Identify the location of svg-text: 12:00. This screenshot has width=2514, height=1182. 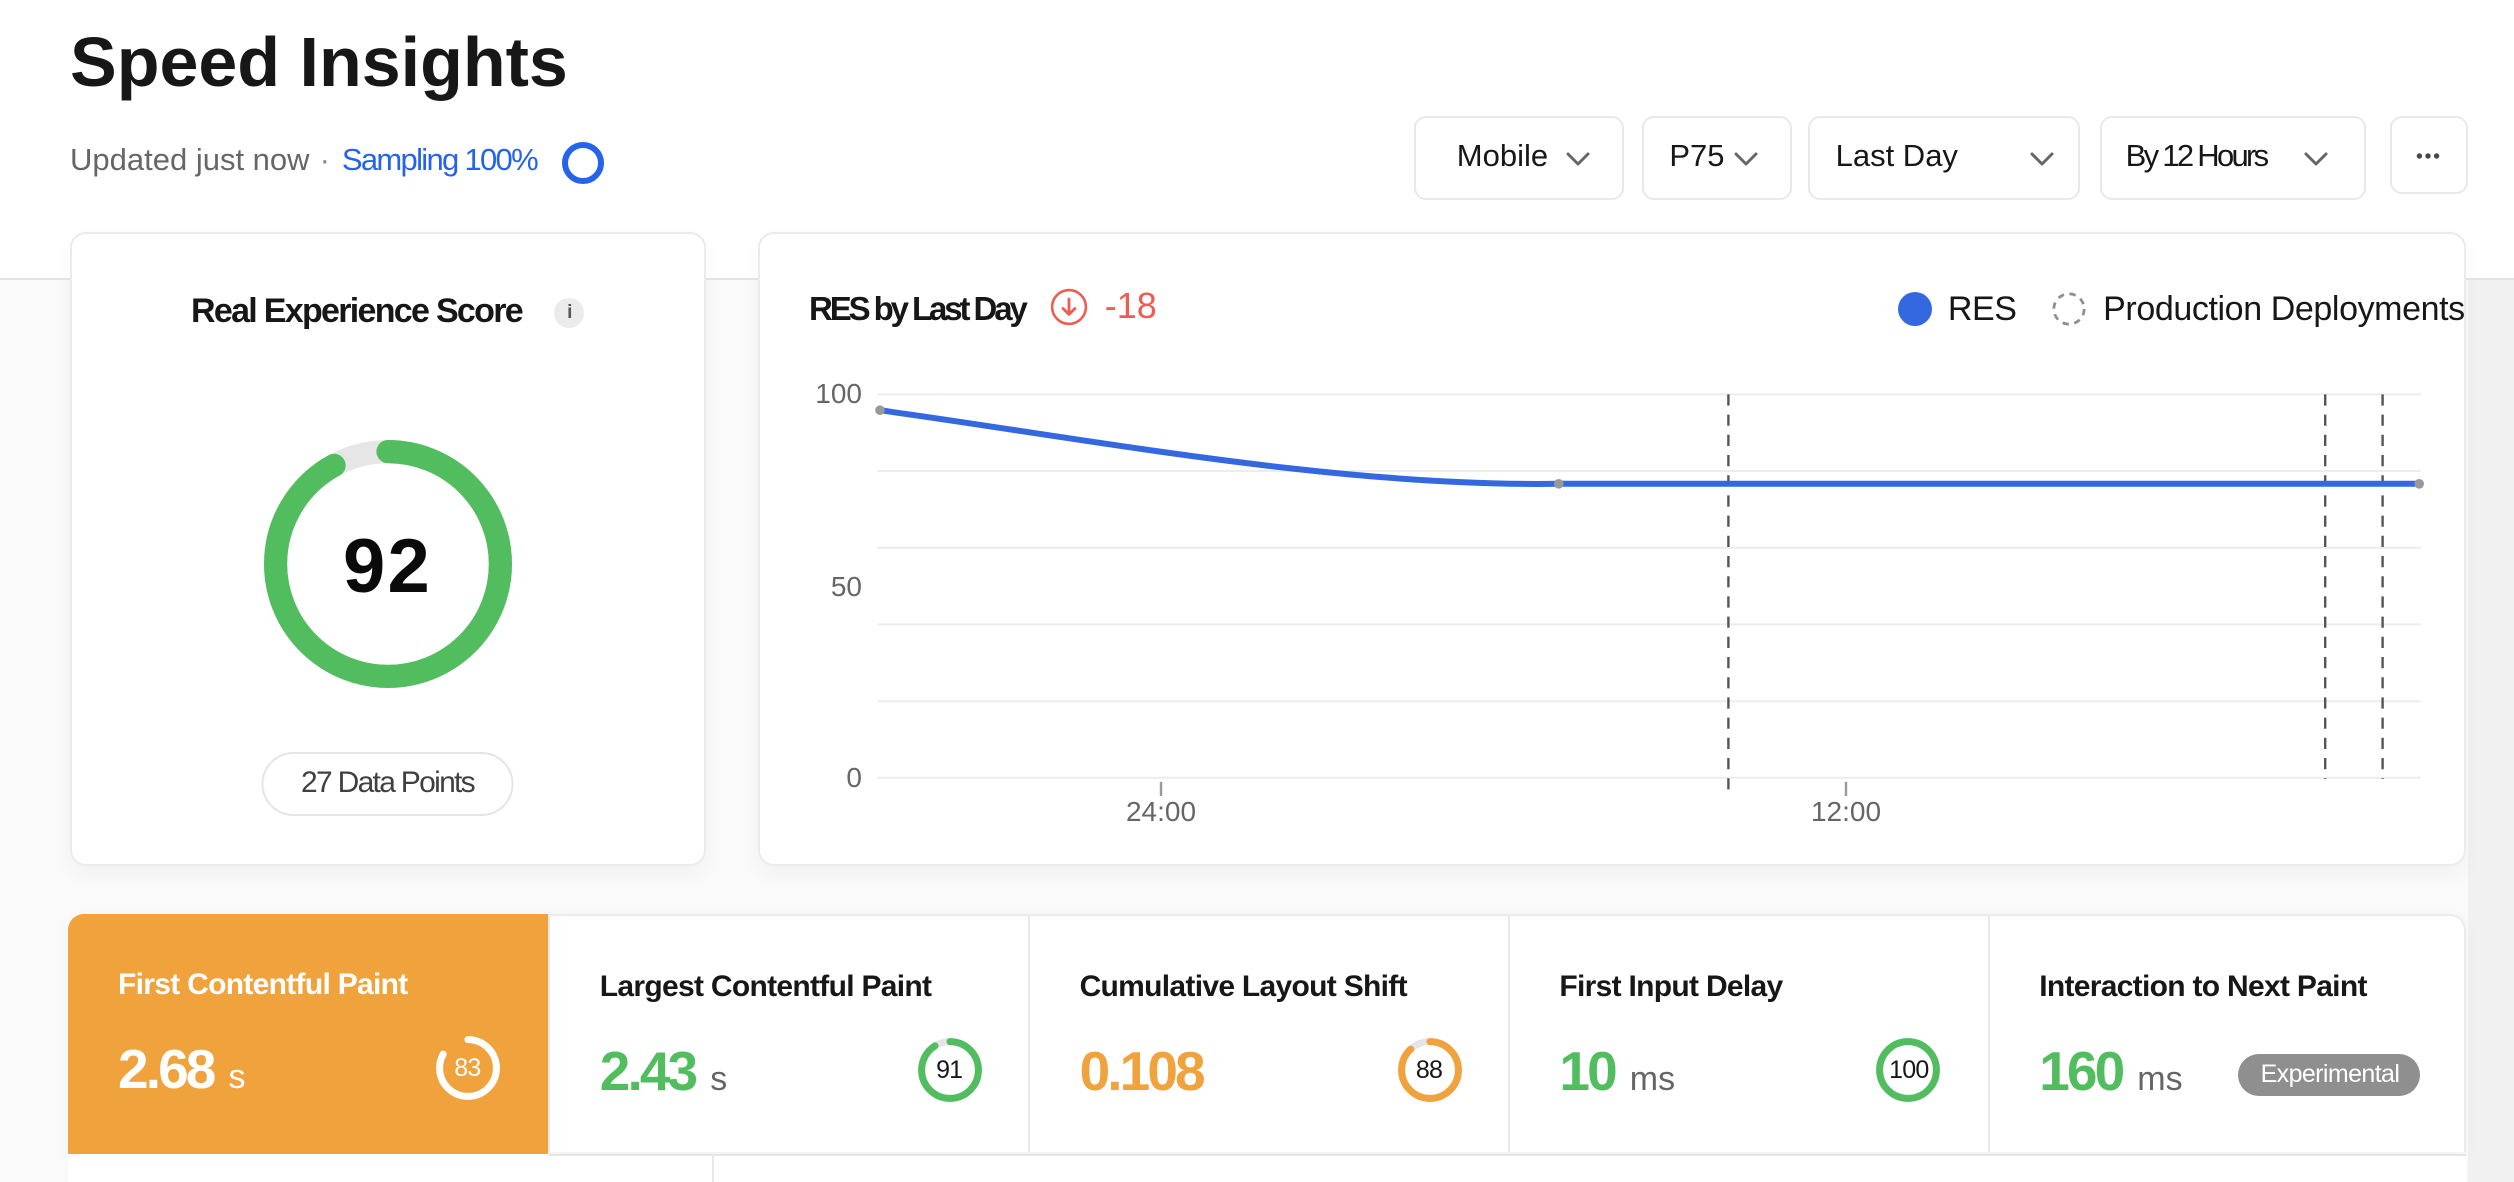
(1847, 812).